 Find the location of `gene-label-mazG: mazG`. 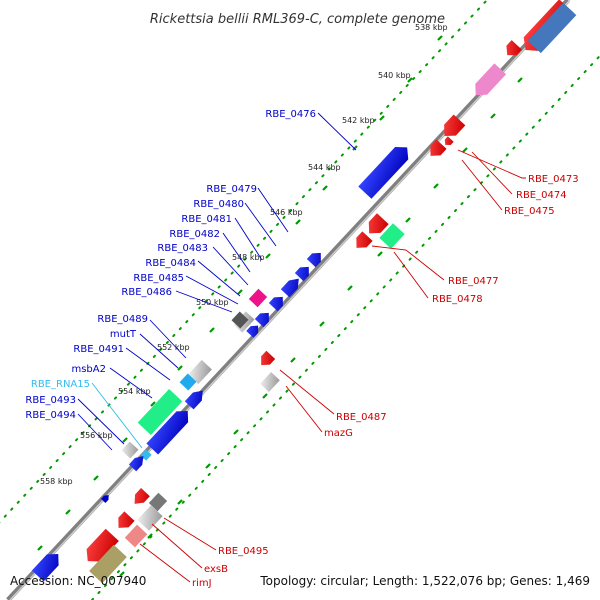

gene-label-mazG: mazG is located at coordinates (338, 433).